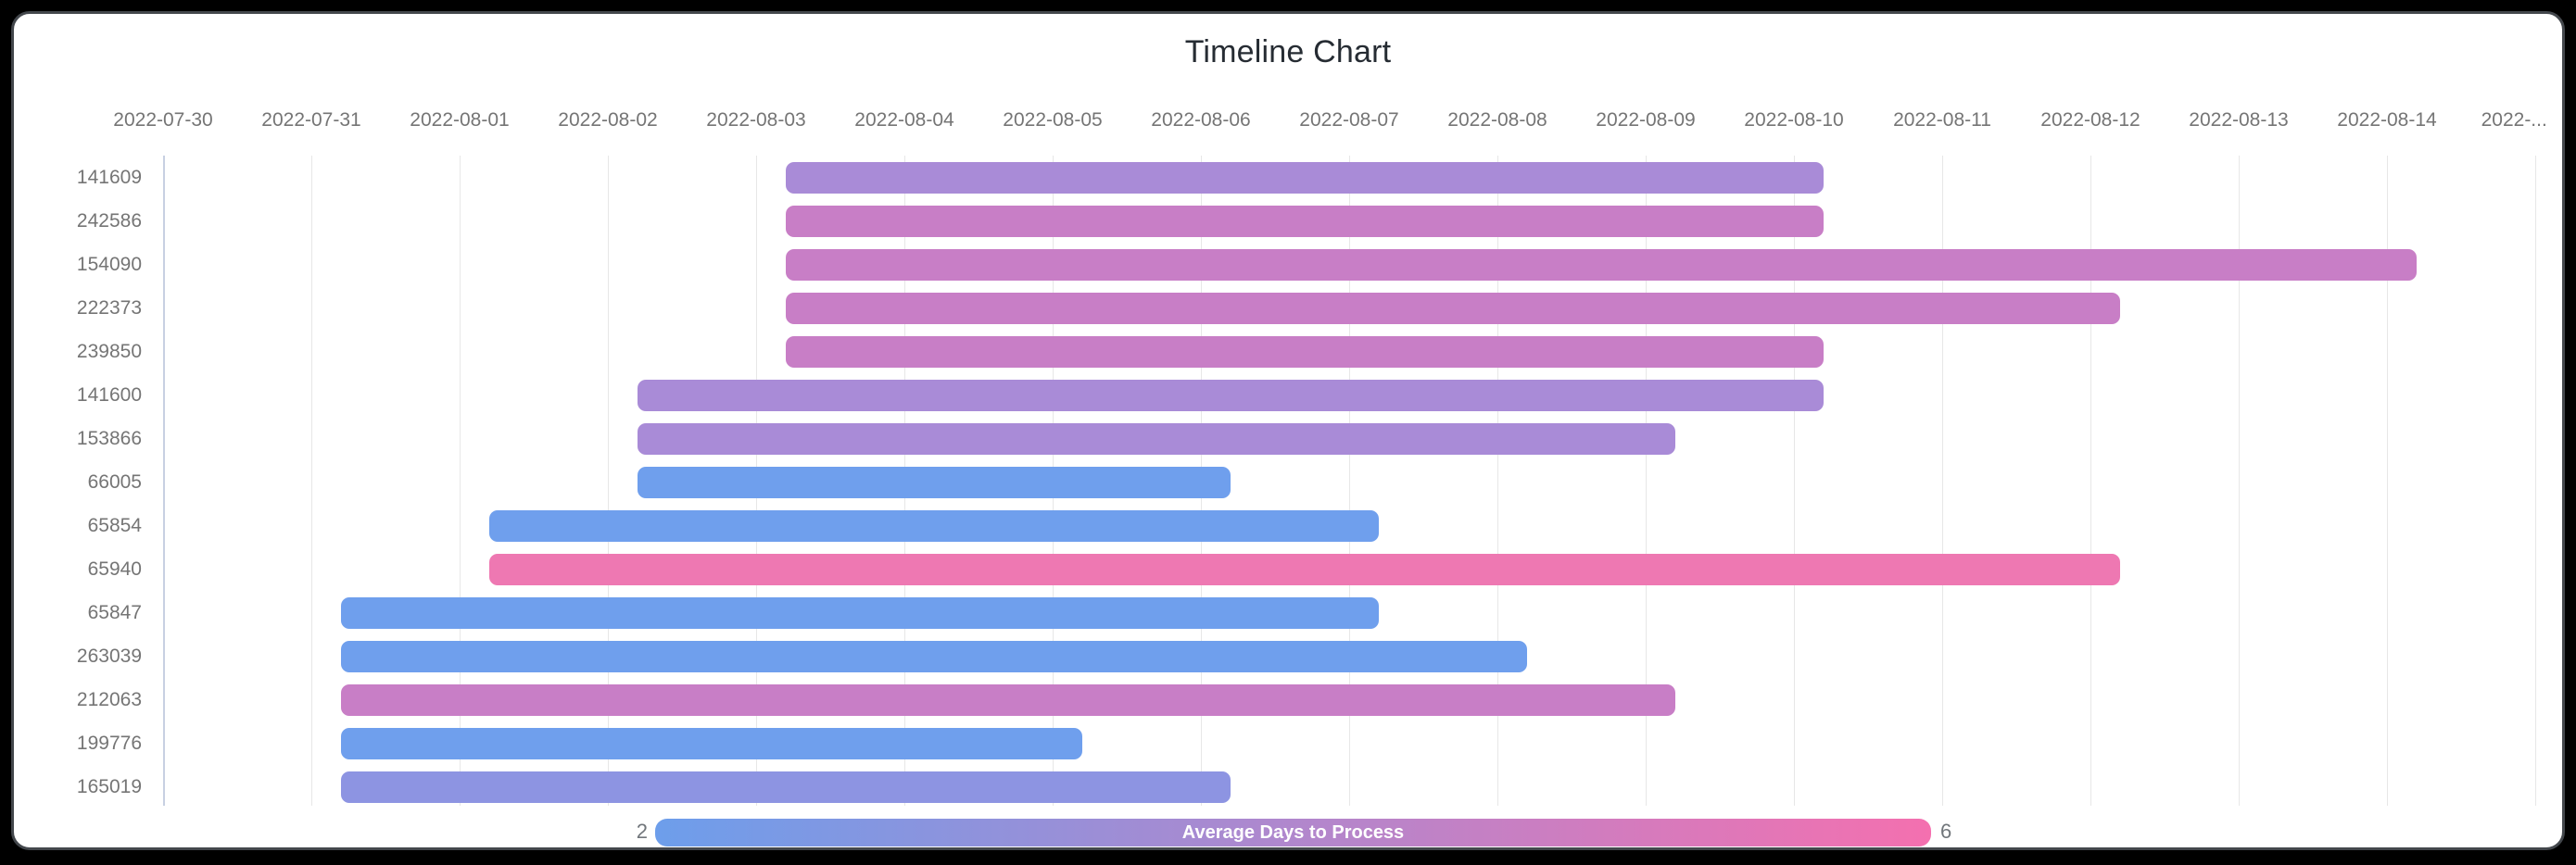 The image size is (2576, 865). I want to click on y-axis-label: 66005, so click(115, 482).